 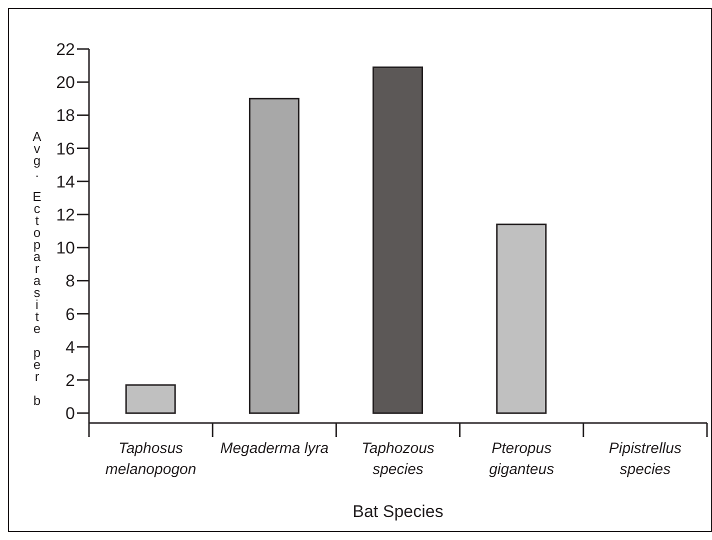 I want to click on x-tick-label: Megaderma lyra, so click(x=274, y=448).